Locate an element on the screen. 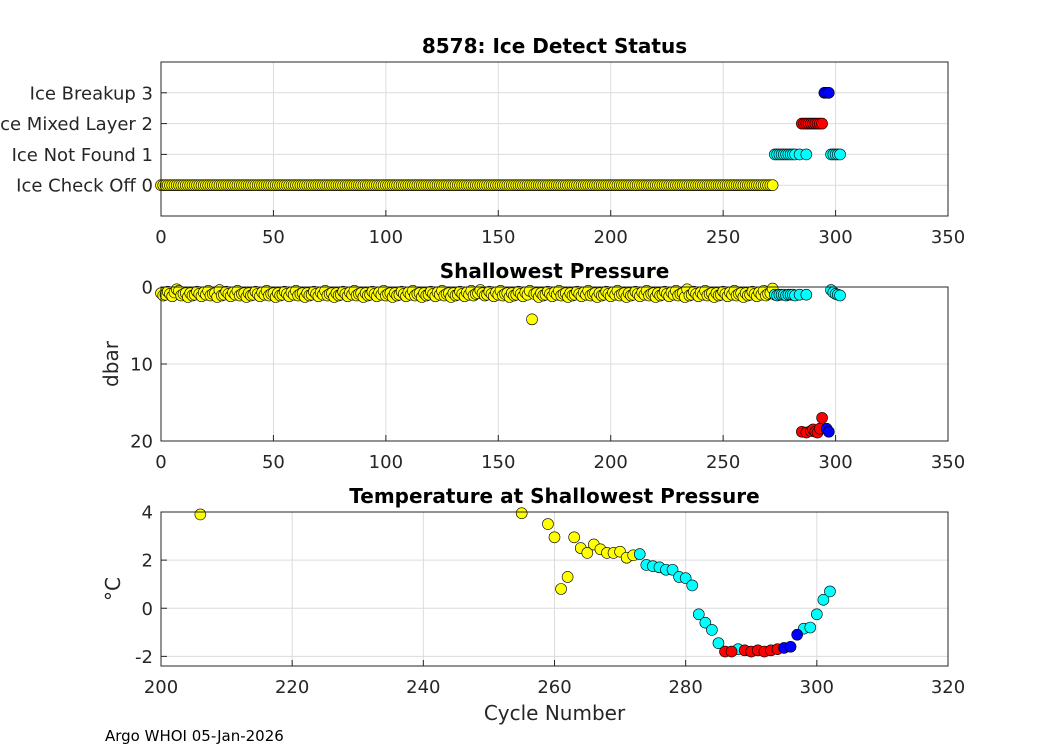 This screenshot has width=1050, height=750. temperature-title: Temperature at Shallowest Pressure is located at coordinates (554, 496).